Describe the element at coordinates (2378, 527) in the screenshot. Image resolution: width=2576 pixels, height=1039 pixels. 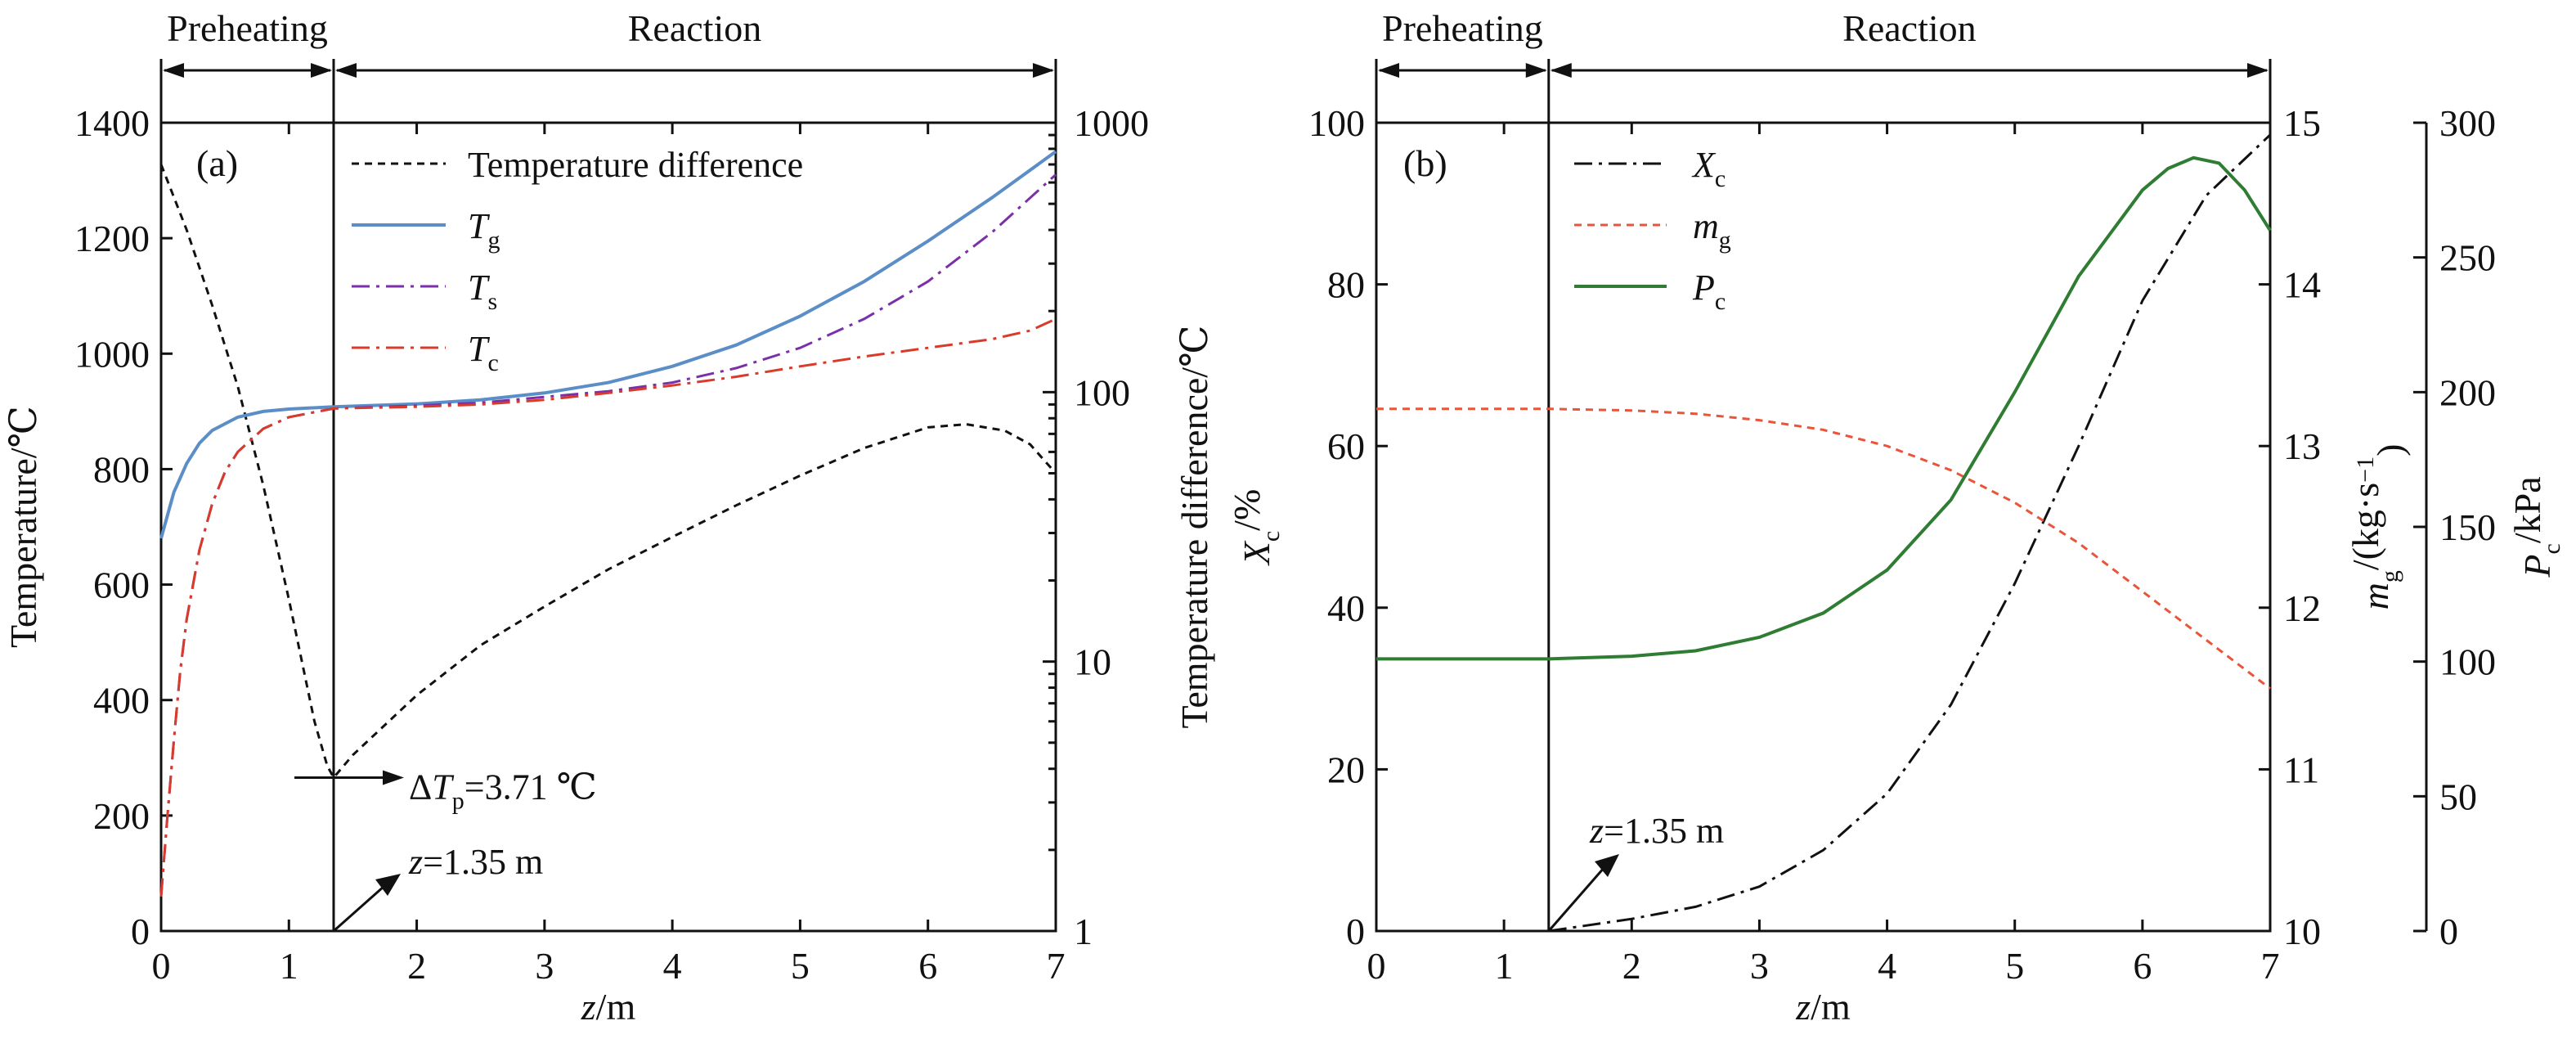
I see `y-right1-axis-title: mg/(kg·s−1)` at that location.